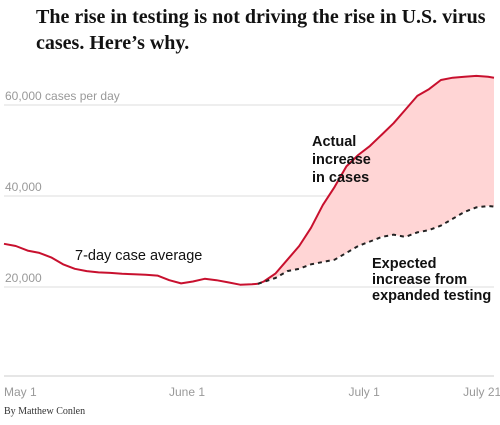 The image size is (500, 425). Describe the element at coordinates (364, 392) in the screenshot. I see `x-tick-label: July 1` at that location.